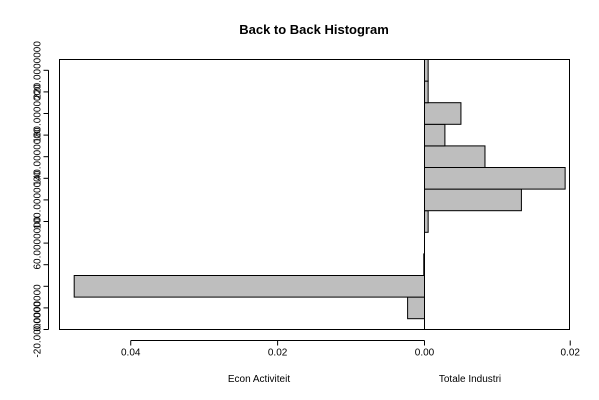  Describe the element at coordinates (38, 199) in the screenshot. I see `y-tick-label: 100.0000000` at that location.